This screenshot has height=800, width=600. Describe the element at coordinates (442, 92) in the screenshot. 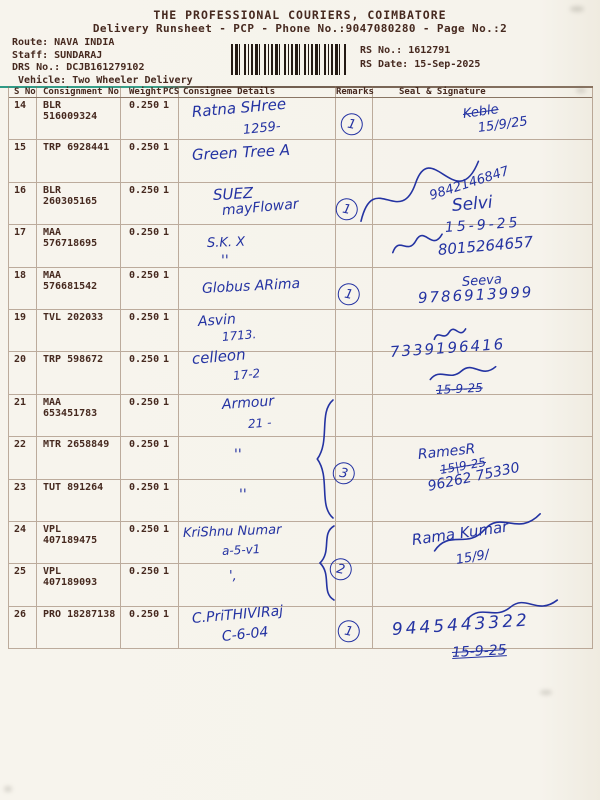

I see `header-seal: Seal & Signature` at that location.